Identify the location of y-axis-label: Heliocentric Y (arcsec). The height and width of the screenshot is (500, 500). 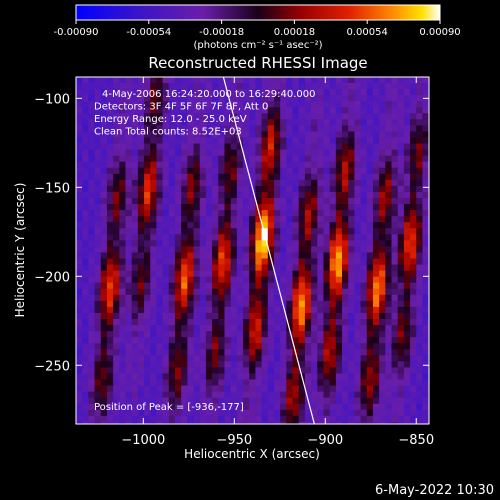
(20, 250).